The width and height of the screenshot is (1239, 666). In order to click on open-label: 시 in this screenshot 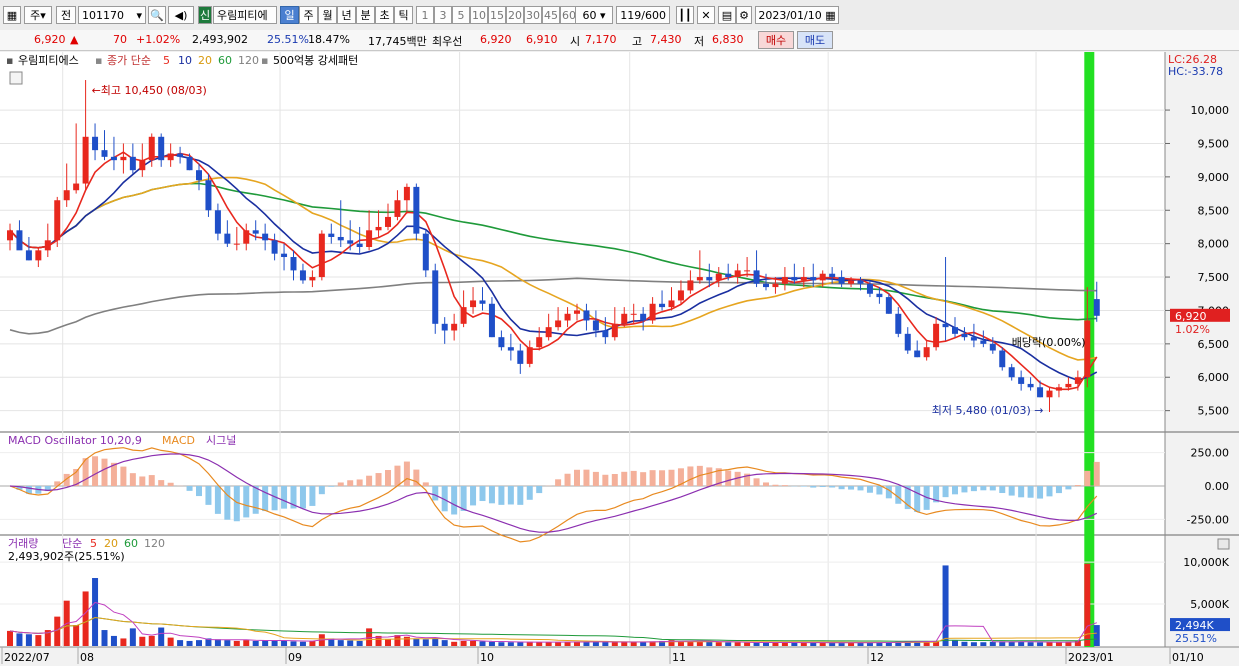, I will do `click(575, 41)`.